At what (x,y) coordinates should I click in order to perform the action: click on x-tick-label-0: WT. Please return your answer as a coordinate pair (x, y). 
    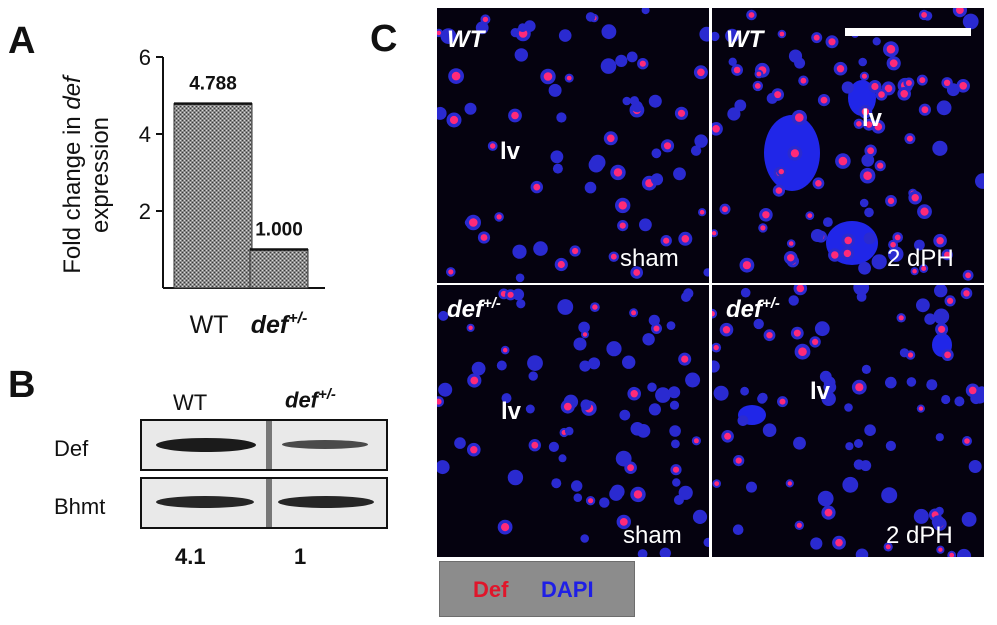
    Looking at the image, I should click on (209, 325).